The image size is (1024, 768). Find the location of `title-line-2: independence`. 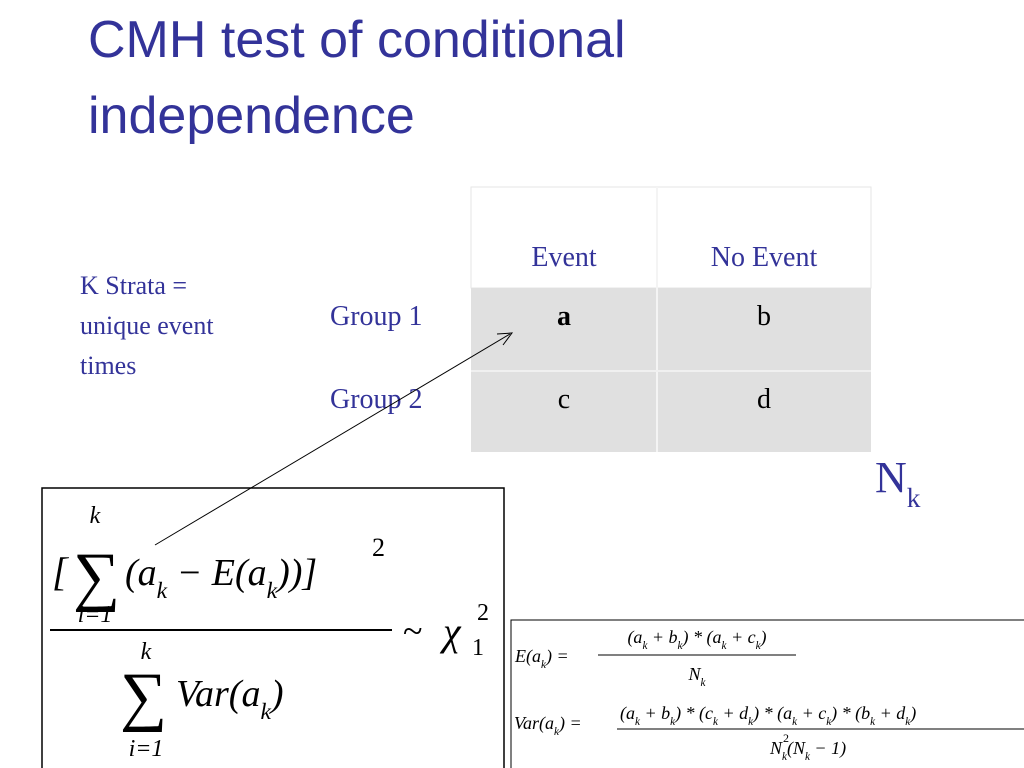

title-line-2: independence is located at coordinates (251, 116).